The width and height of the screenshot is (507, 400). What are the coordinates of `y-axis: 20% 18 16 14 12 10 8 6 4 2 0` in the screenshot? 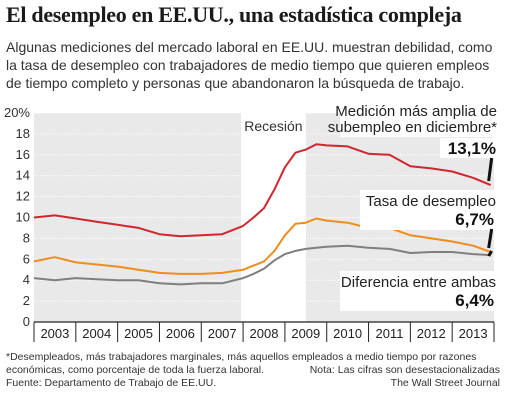 It's located at (17, 217).